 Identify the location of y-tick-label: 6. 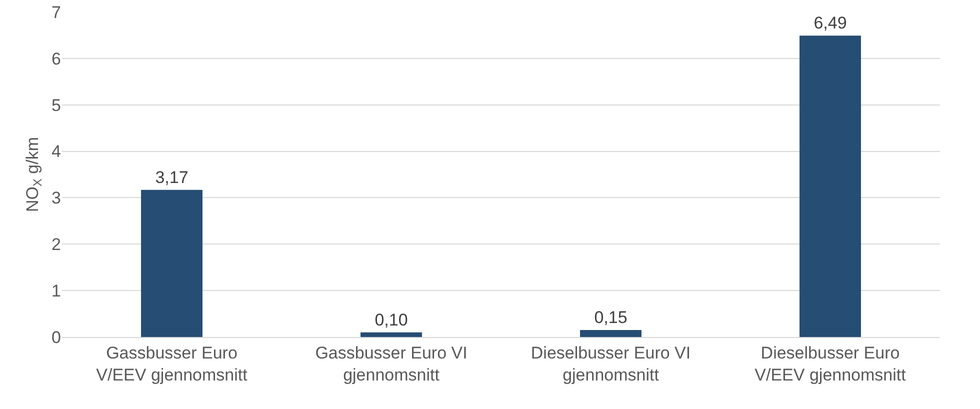
(56, 58).